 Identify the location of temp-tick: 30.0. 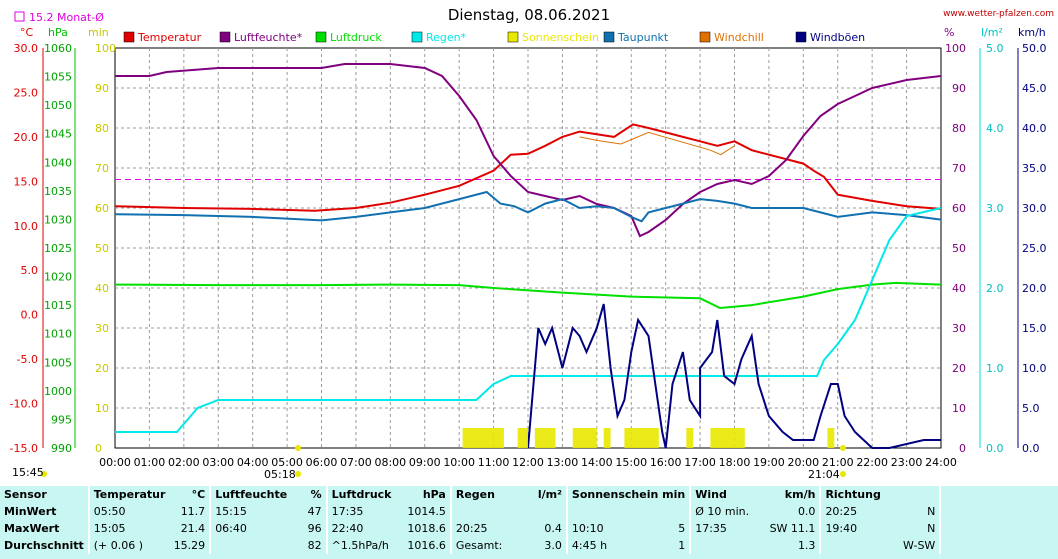
(26, 48).